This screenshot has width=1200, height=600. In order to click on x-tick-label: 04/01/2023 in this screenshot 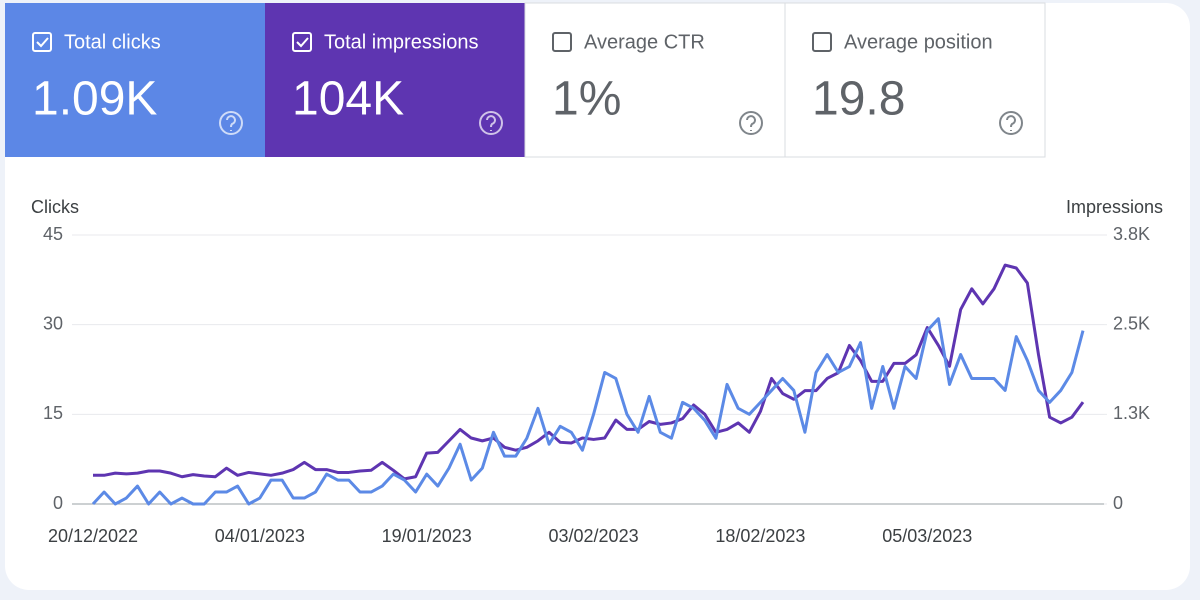, I will do `click(260, 536)`.